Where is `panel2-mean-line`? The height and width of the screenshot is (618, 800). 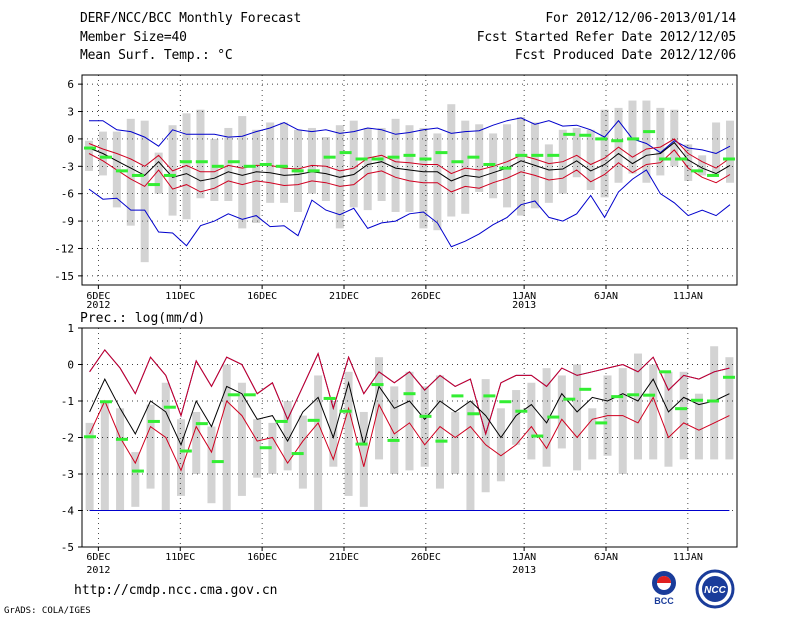 panel2-mean-line is located at coordinates (409, 412).